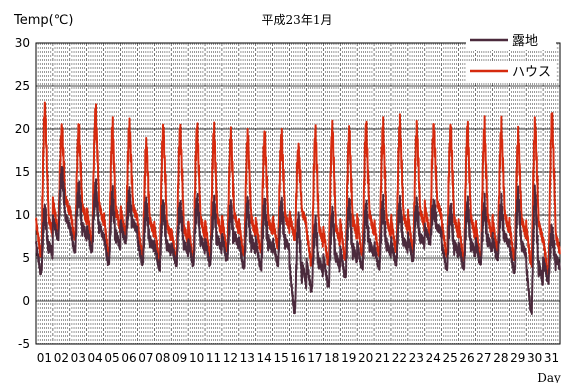 The image size is (571, 383). What do you see at coordinates (264, 358) in the screenshot?
I see `x-tick-label: 14` at bounding box center [264, 358].